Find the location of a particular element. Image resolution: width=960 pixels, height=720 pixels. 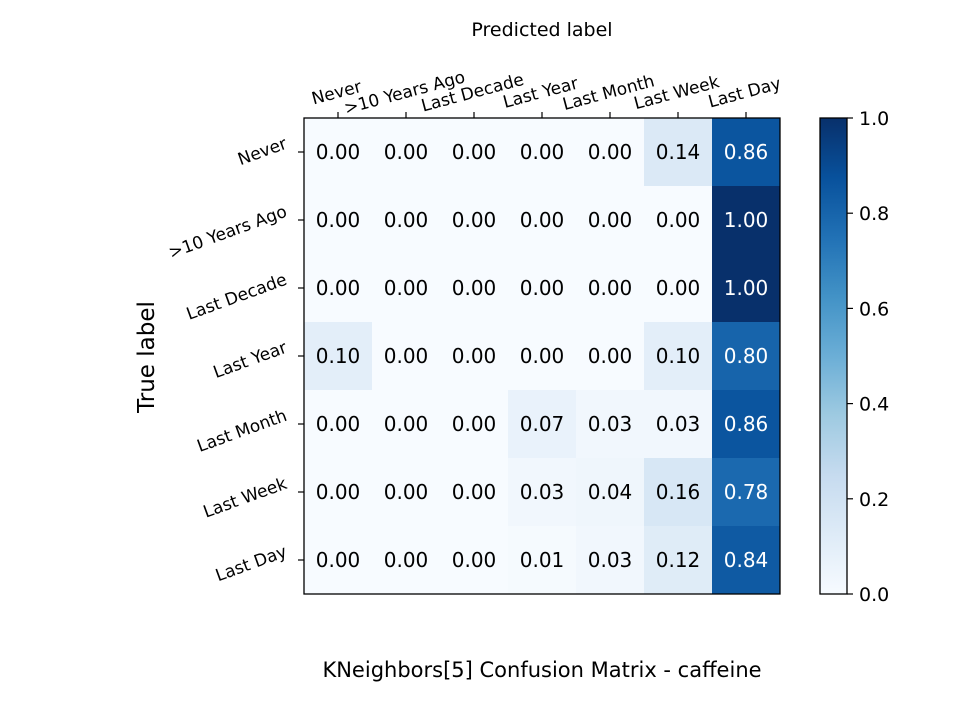

cell-value-label: 0.07 is located at coordinates (542, 424).